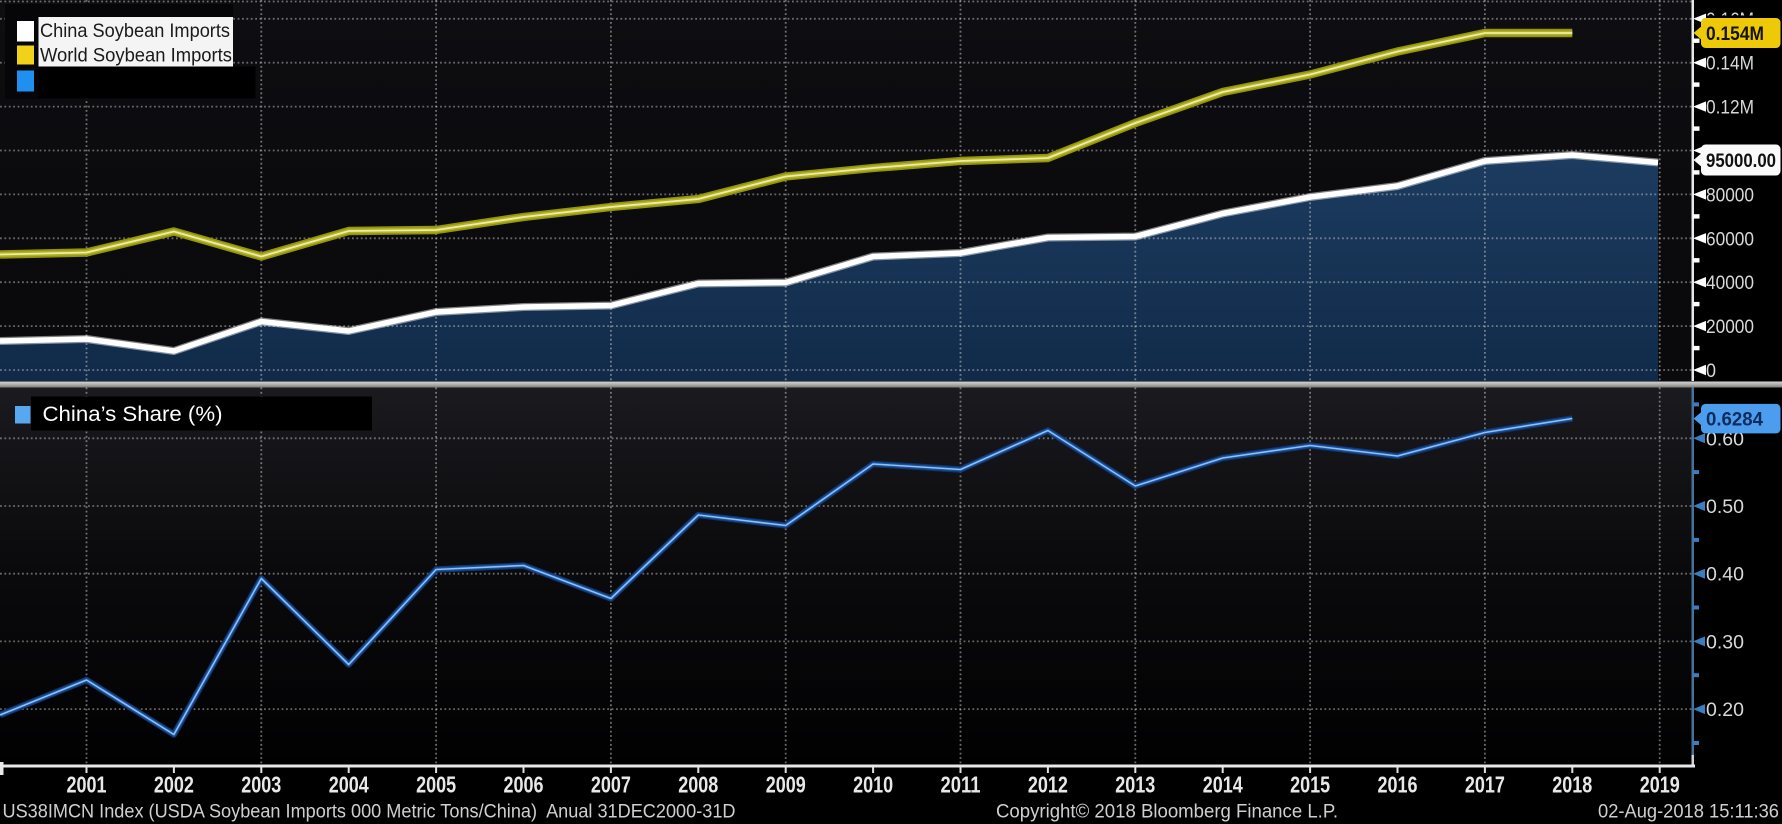  What do you see at coordinates (1741, 161) in the screenshot?
I see `svg-text: 95000.00` at bounding box center [1741, 161].